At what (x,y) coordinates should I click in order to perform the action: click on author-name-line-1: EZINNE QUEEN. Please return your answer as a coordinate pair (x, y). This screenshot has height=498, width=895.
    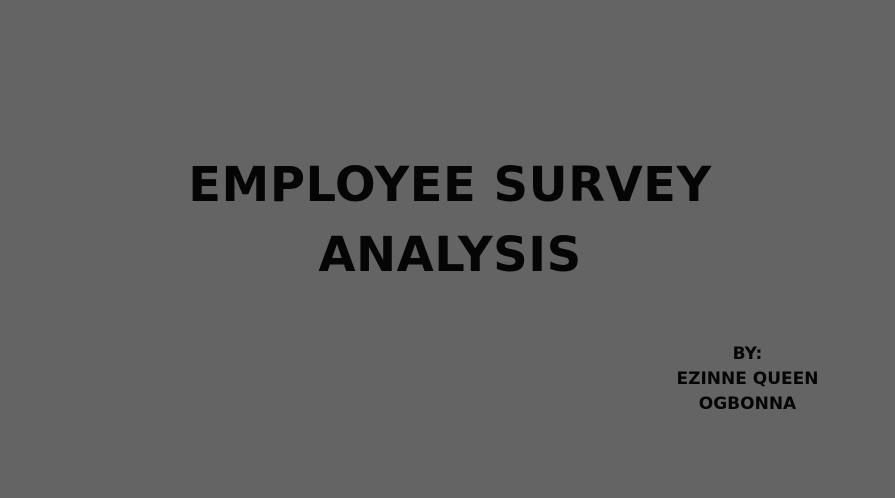
    Looking at the image, I should click on (747, 379).